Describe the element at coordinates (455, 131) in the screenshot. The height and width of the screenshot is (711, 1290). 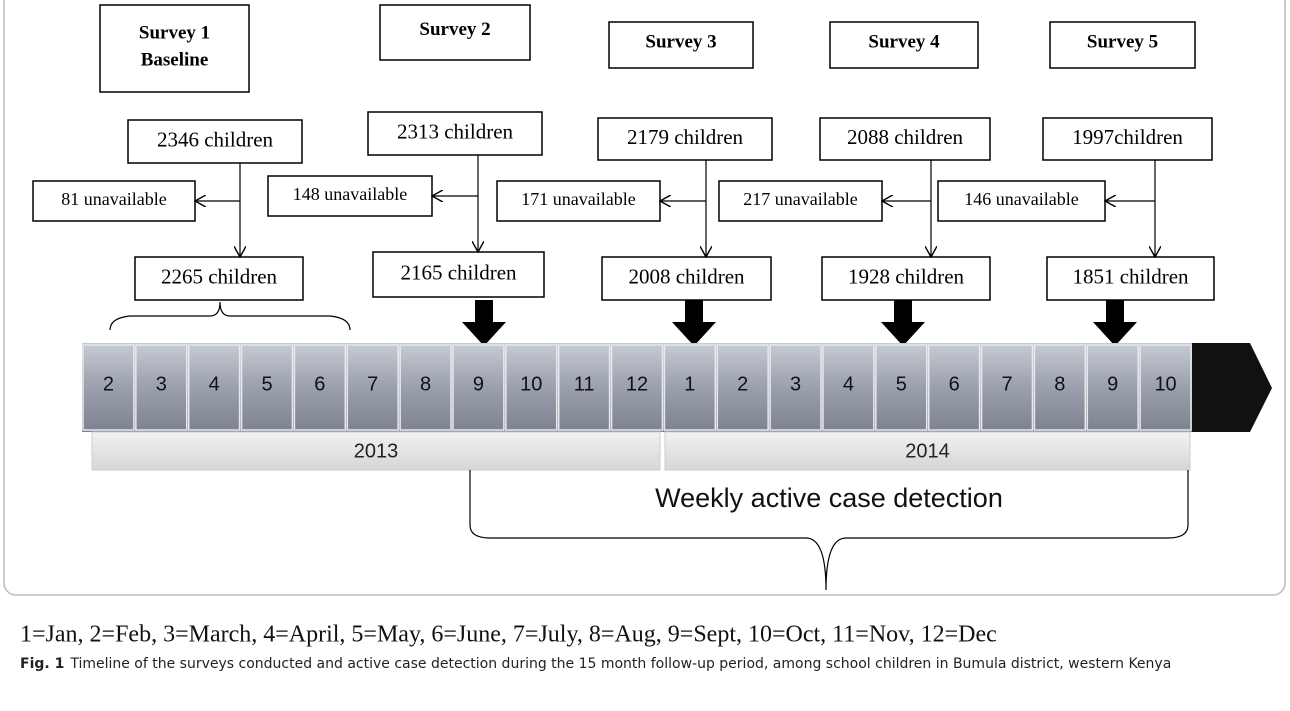
I see `enrolled-count: 2313 children` at that location.